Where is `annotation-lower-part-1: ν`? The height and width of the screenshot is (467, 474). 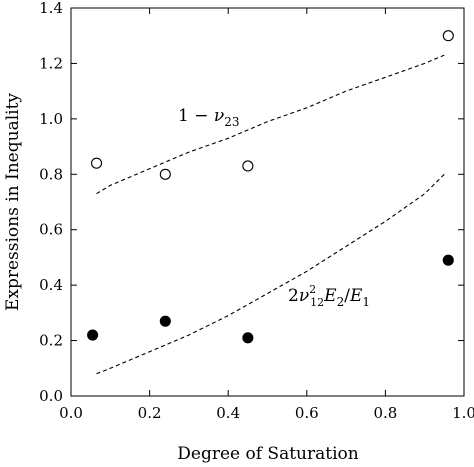
annotation-lower-part-1: ν is located at coordinates (304, 296).